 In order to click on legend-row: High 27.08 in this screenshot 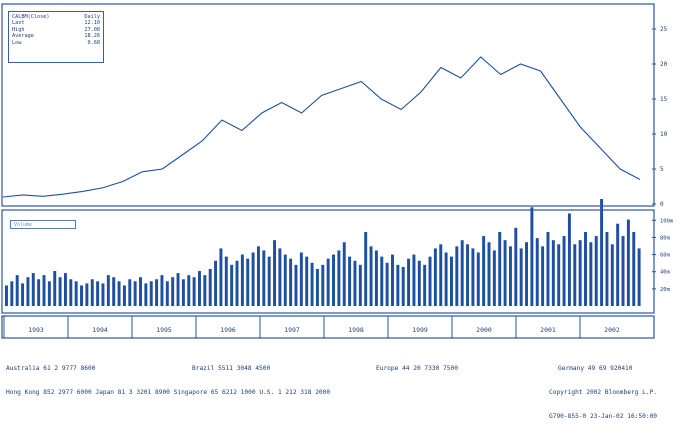, I will do `click(56, 30)`.